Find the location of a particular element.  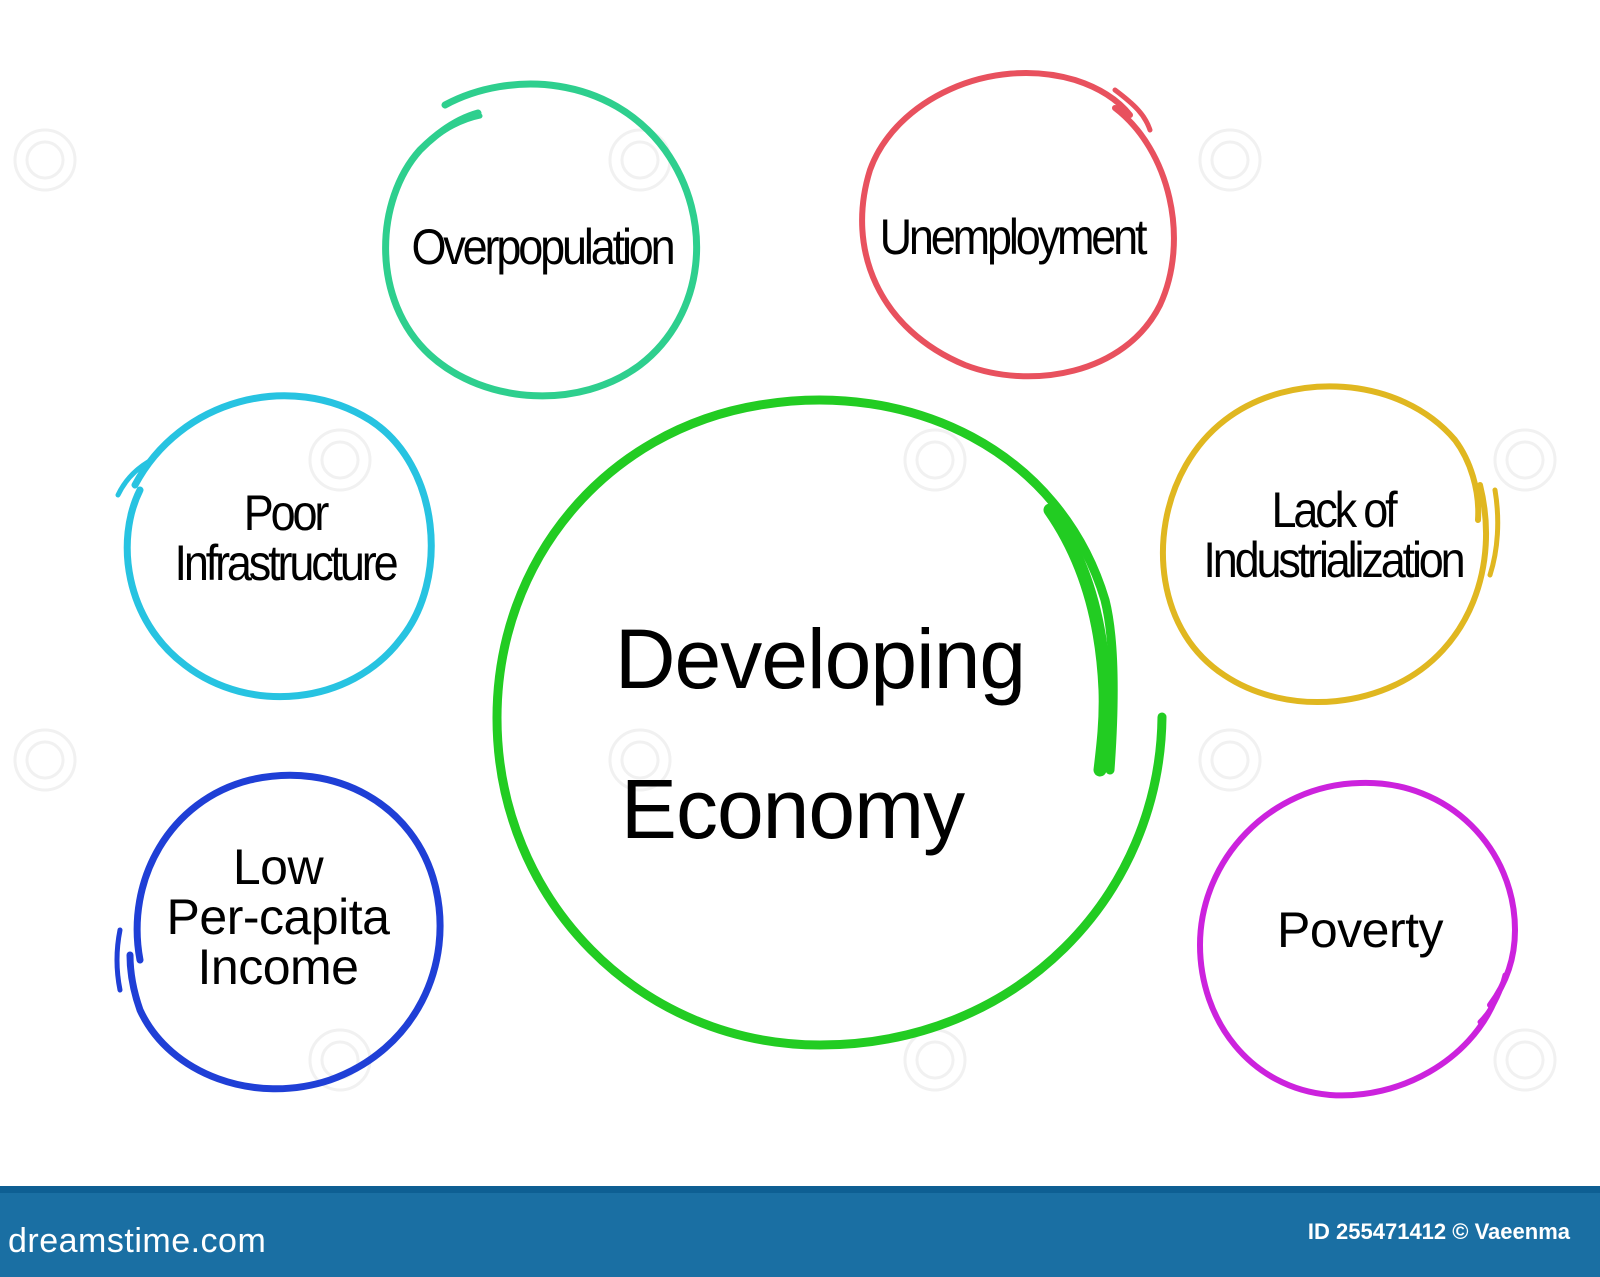

ring-lack-of-industrialization-accent is located at coordinates (1494, 532).